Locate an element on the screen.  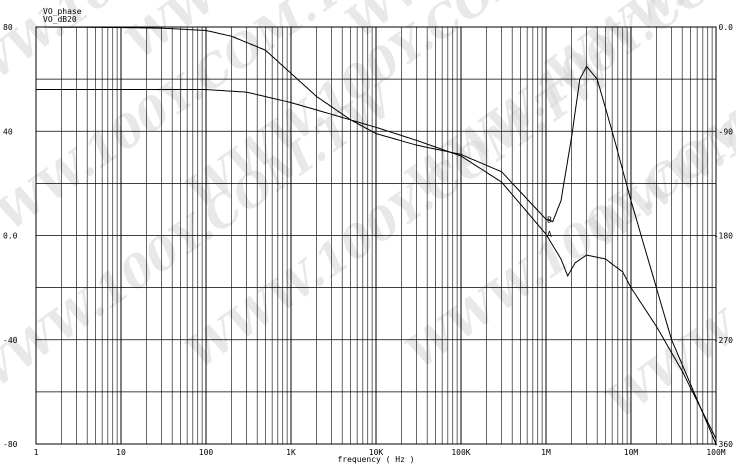
left-y-tick-label: -80 is located at coordinates (10, 444).